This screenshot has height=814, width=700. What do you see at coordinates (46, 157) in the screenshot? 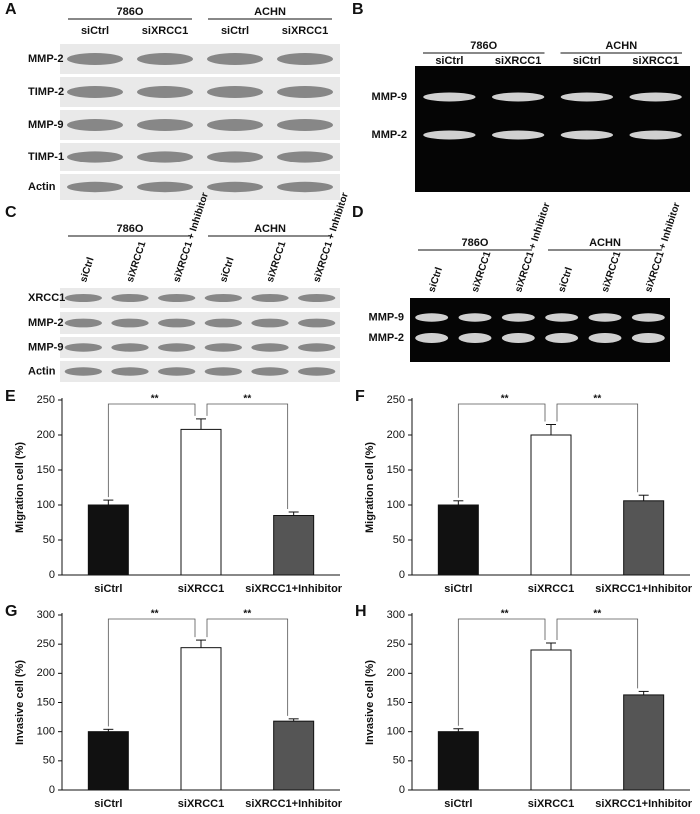
I see `row-label: TIMP-1` at bounding box center [46, 157].